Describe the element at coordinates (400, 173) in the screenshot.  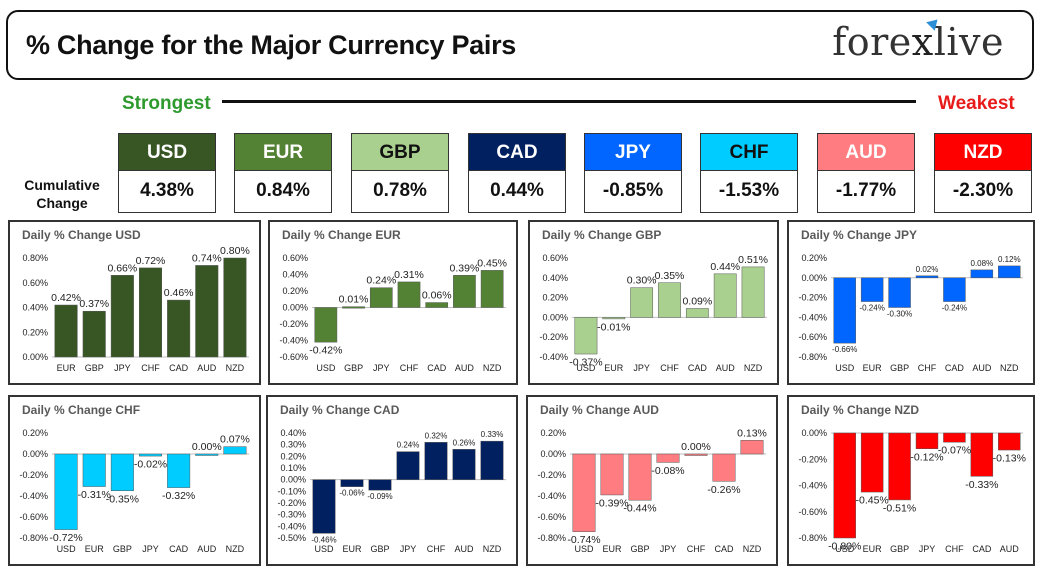
I see `currency-card-gbp: GBP 0.78%` at that location.